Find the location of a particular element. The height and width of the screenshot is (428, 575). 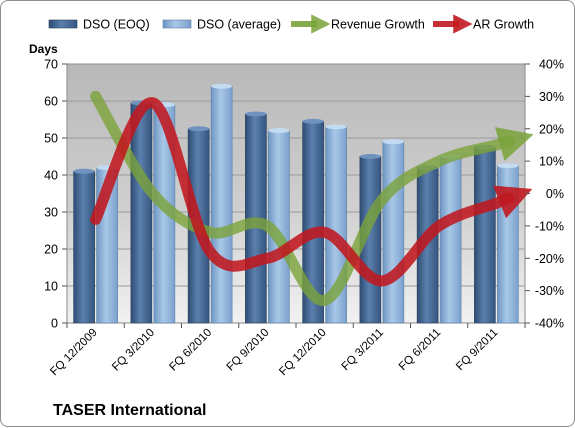

y-right-tick-label: -40% is located at coordinates (549, 324).